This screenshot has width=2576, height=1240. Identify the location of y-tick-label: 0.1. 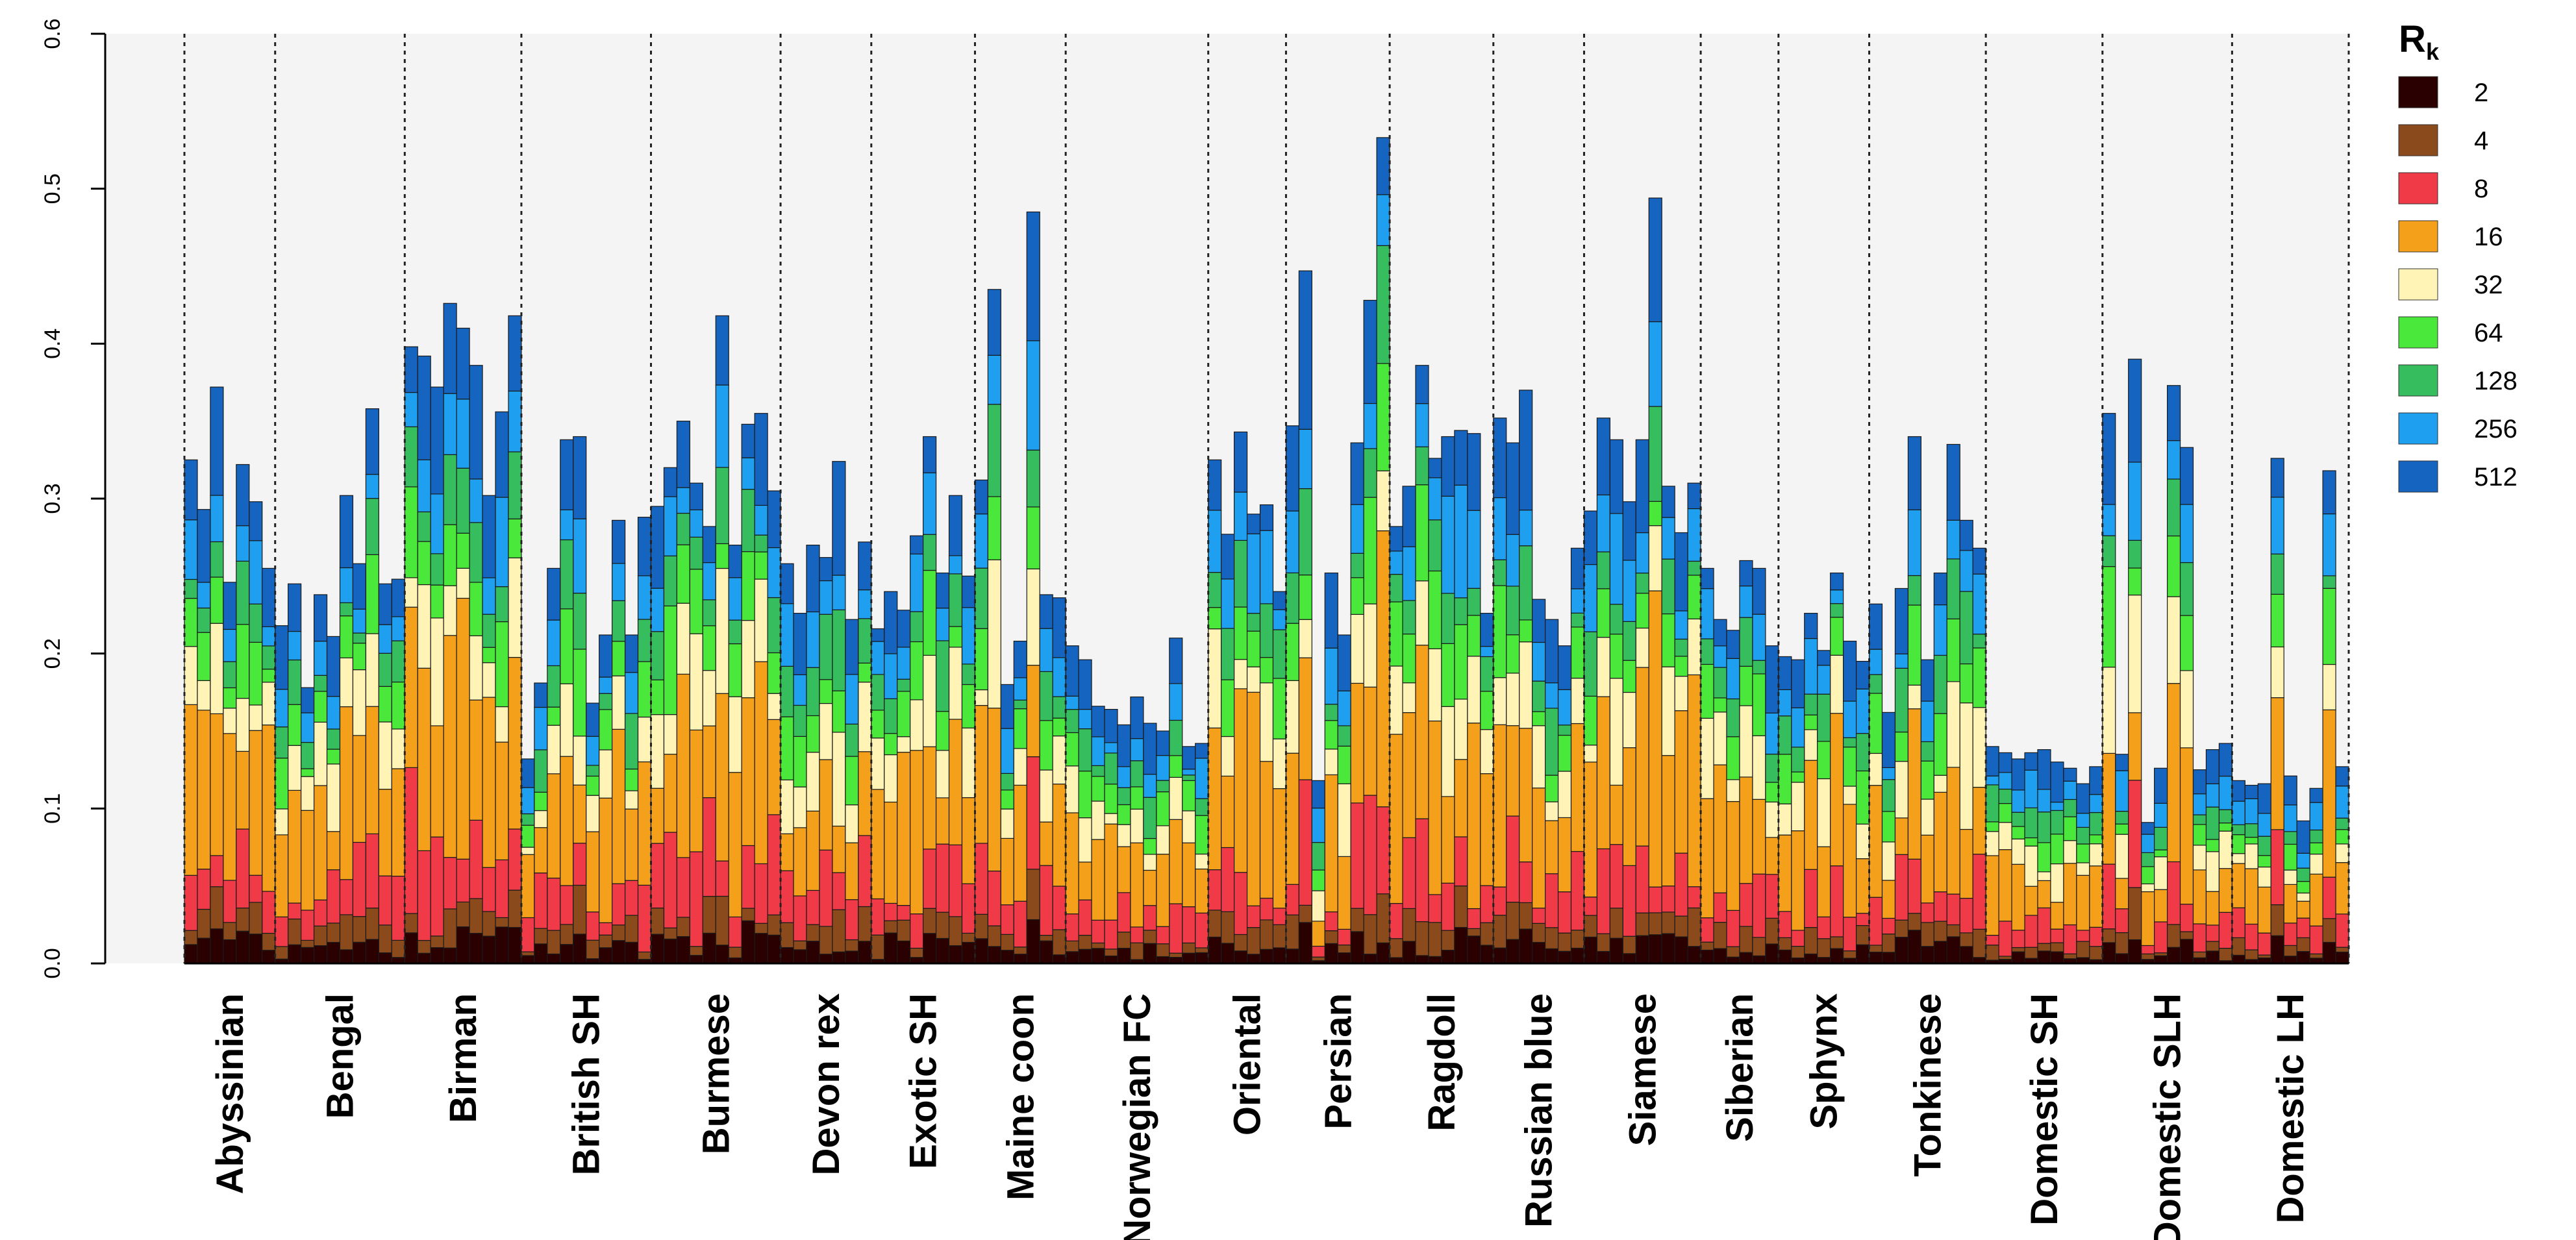
(52, 808).